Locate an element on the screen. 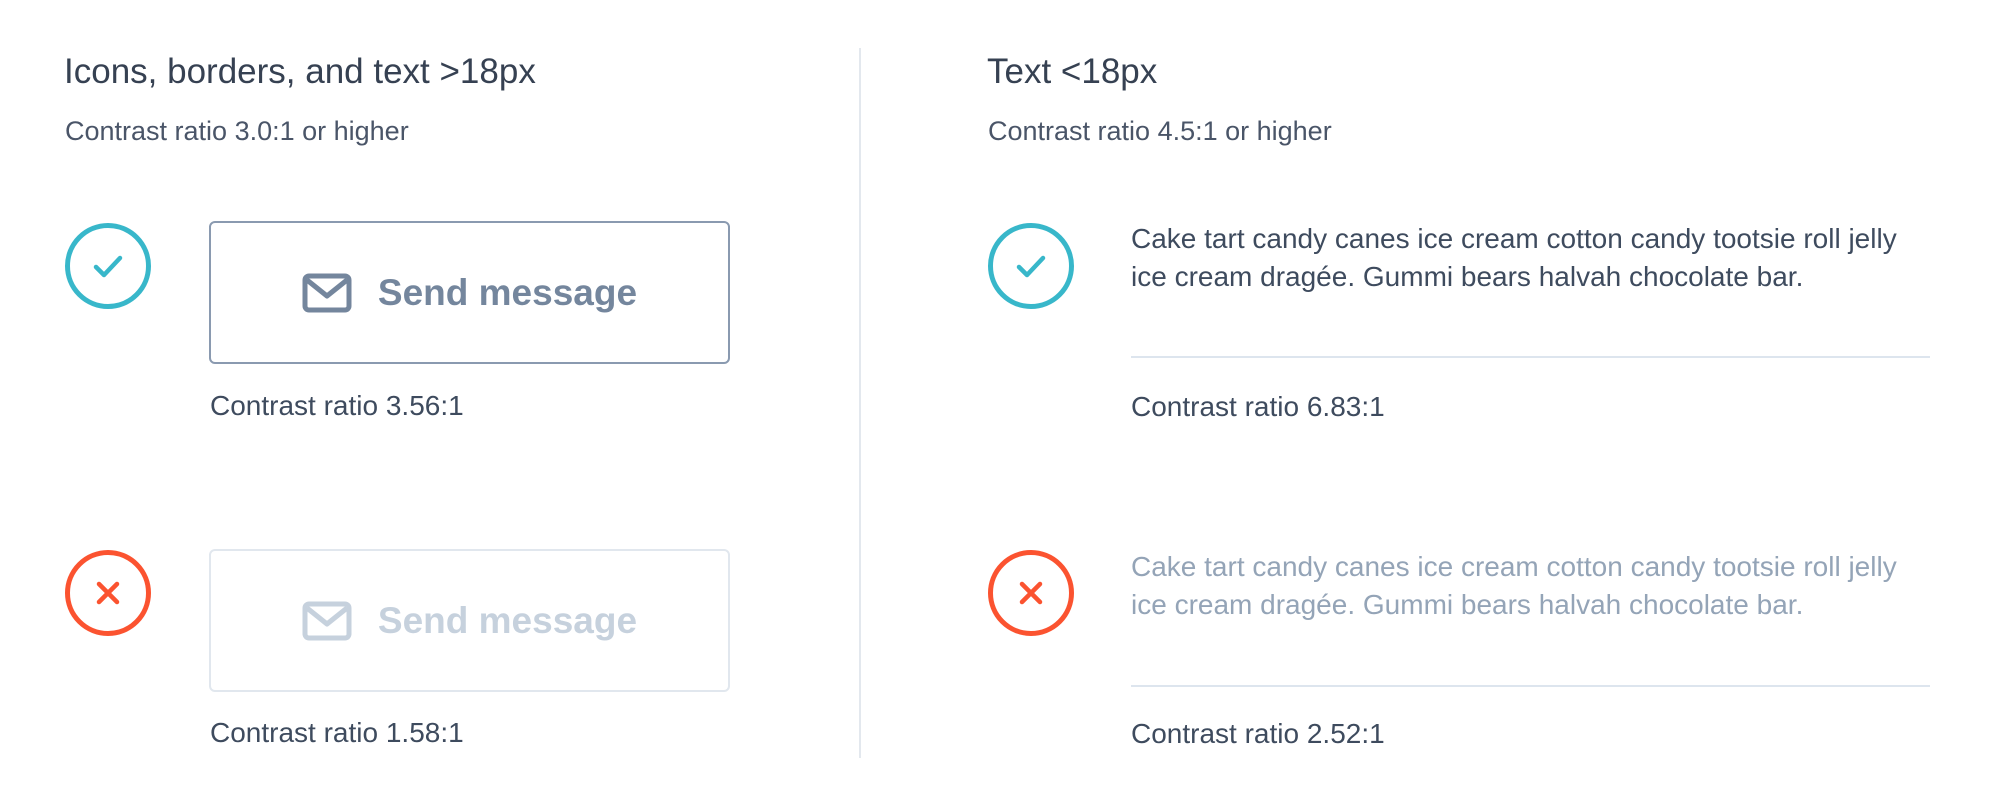 The height and width of the screenshot is (806, 1994). send-message-button-high-contrast: Send message is located at coordinates (469, 292).